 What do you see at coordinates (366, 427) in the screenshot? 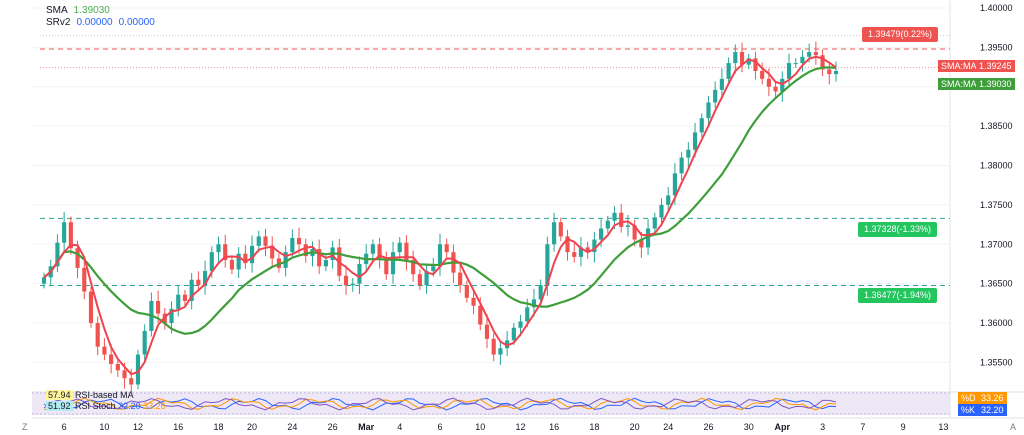
I see `x-tick-label: Mar` at bounding box center [366, 427].